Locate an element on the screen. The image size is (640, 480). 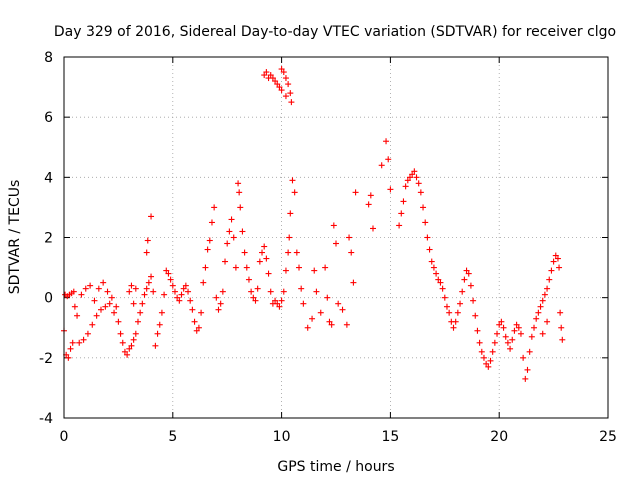
y-tick-label: 4 is located at coordinates (48, 178).